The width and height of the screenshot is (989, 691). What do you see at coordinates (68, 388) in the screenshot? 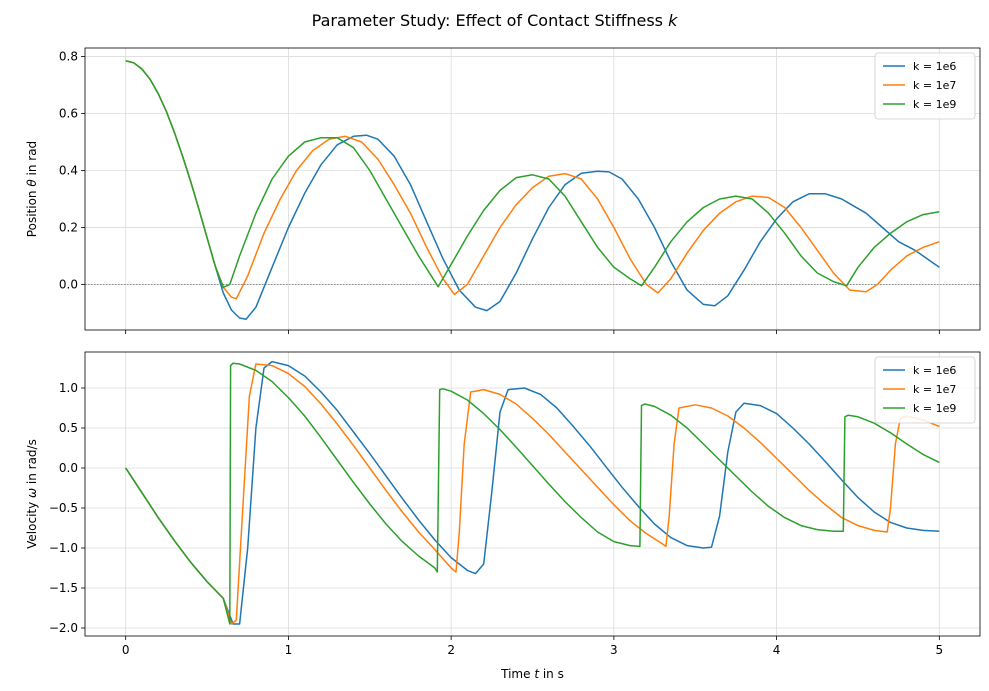
I see `y-tick-label: 1.0` at bounding box center [68, 388].